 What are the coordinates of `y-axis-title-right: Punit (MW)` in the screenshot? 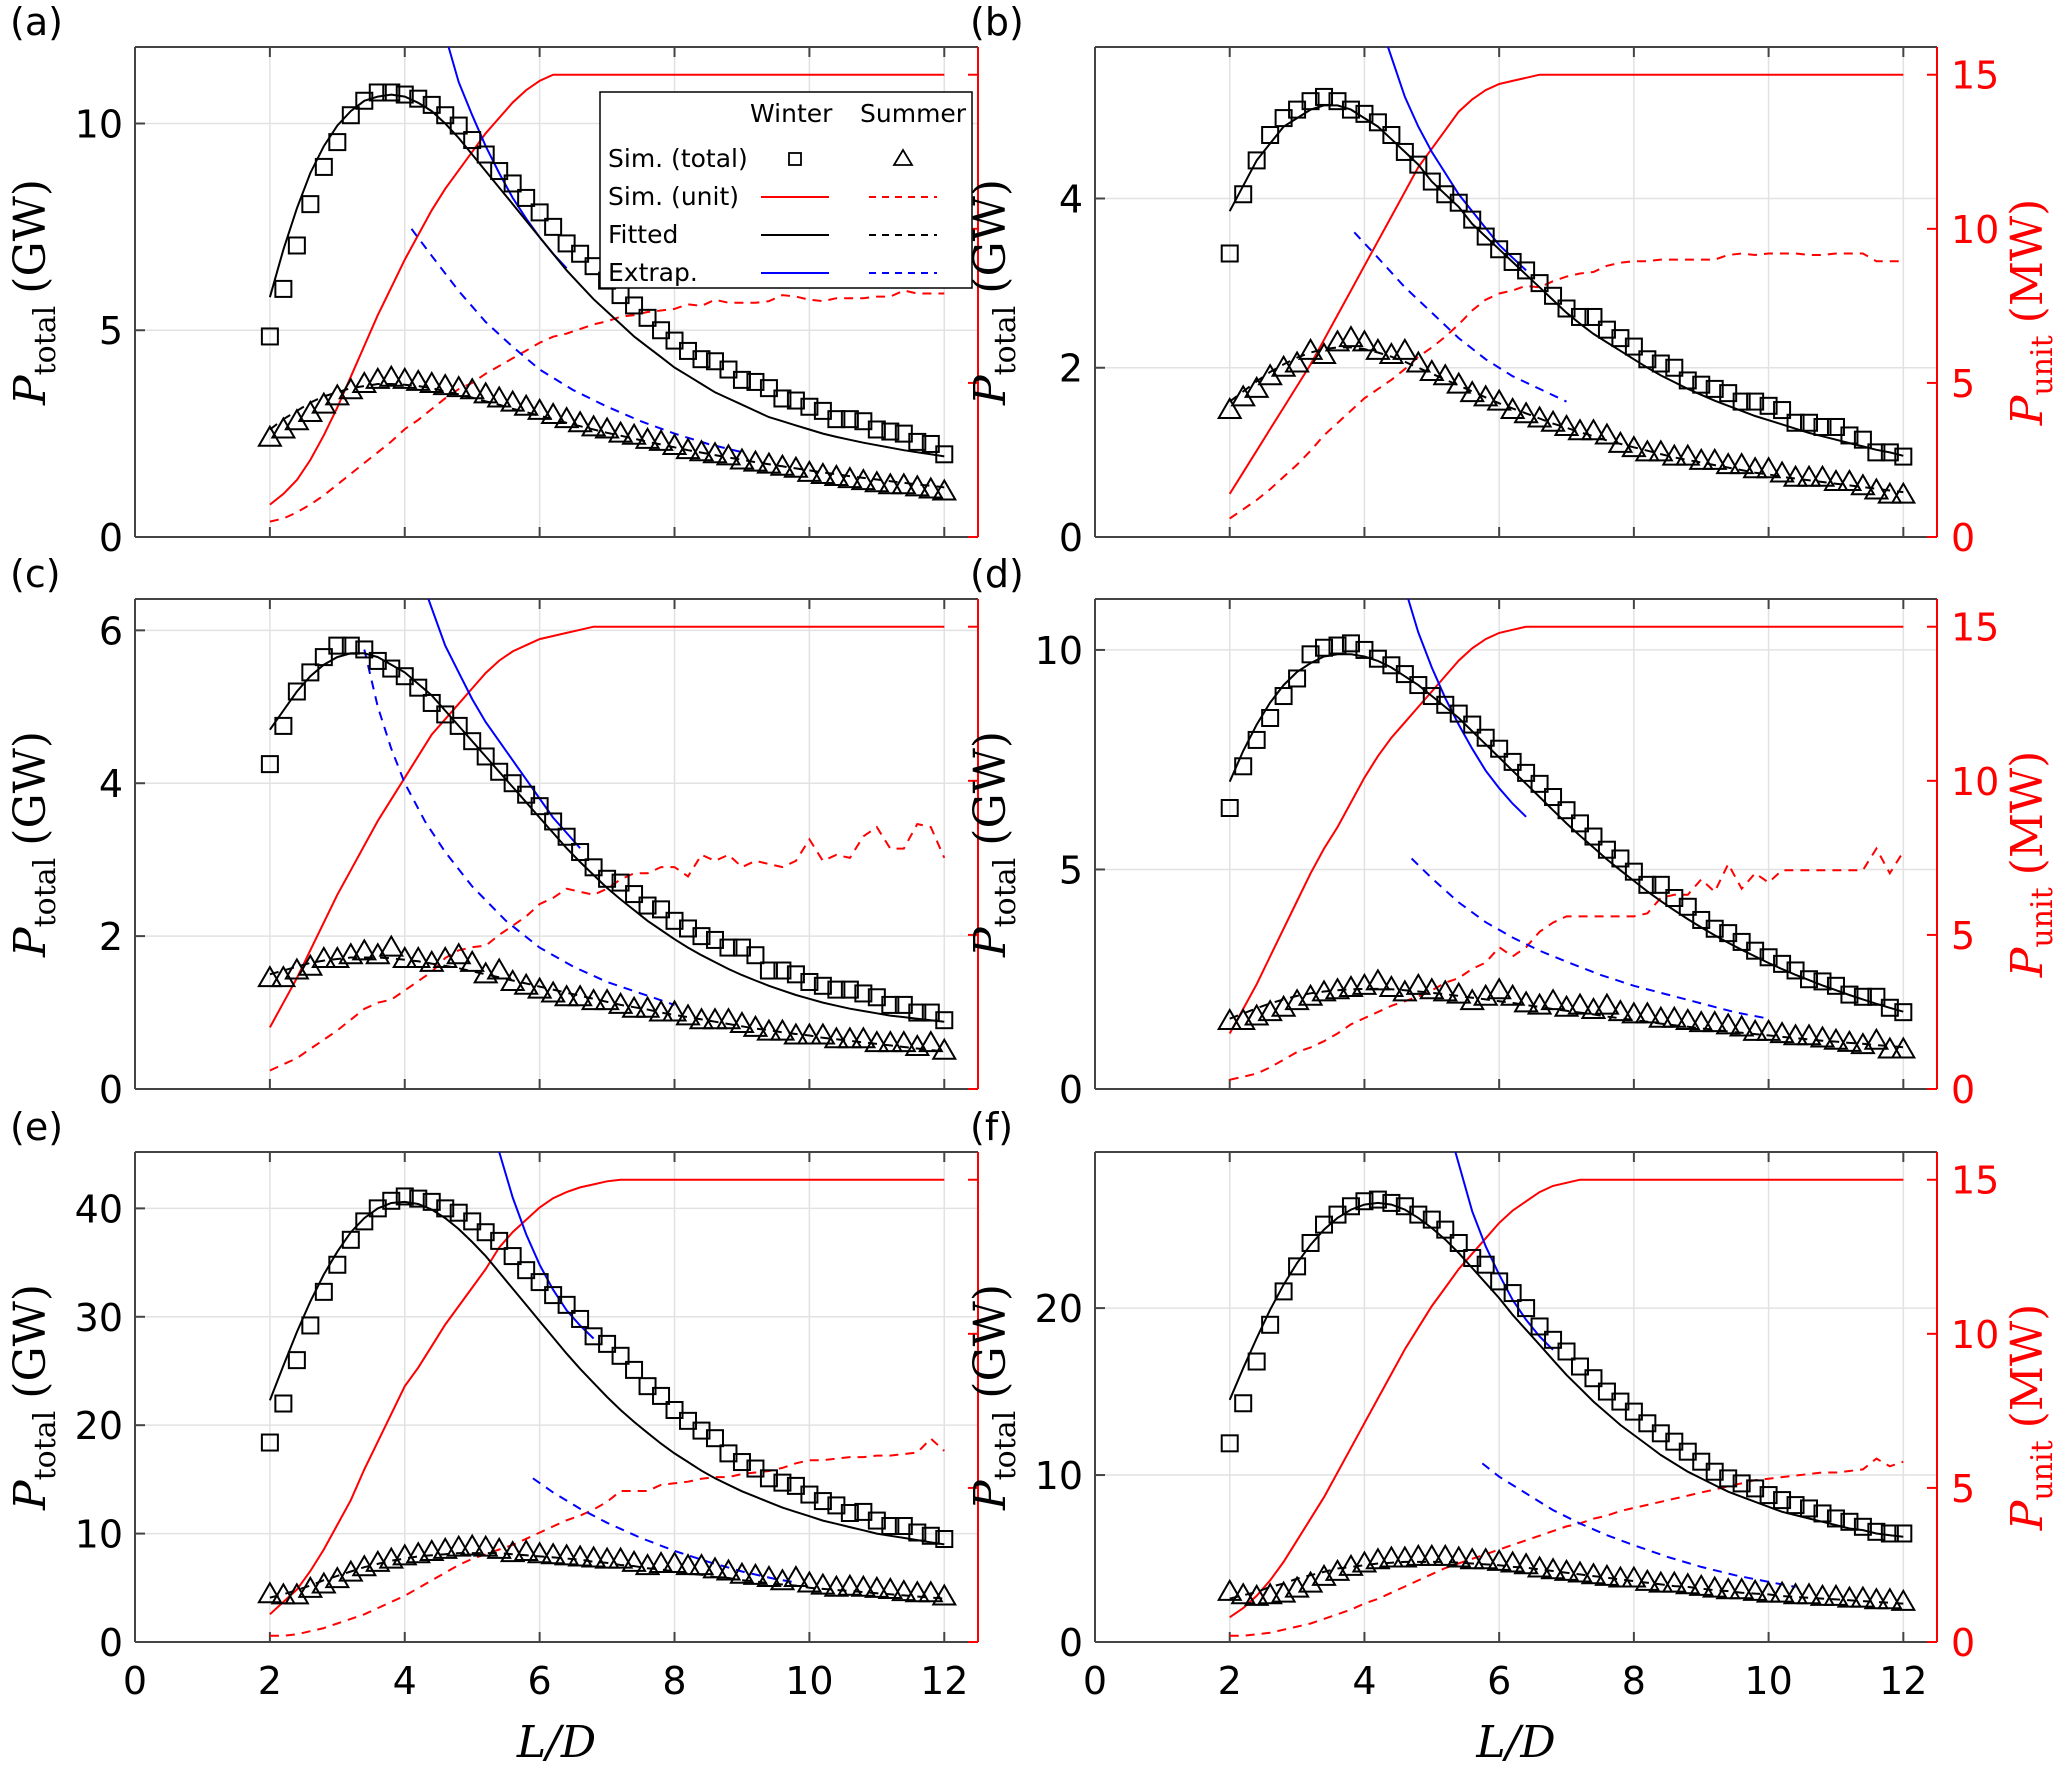 It's located at (2031, 865).